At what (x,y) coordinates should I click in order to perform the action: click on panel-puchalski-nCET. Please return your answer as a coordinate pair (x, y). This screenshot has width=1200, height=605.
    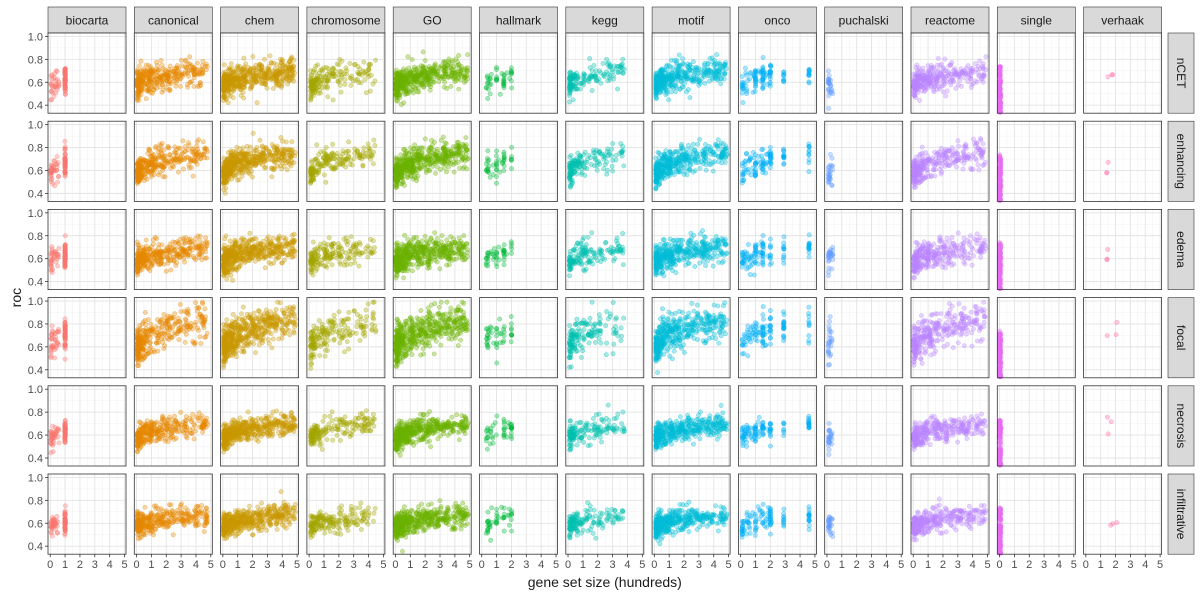
    Looking at the image, I should click on (864, 73).